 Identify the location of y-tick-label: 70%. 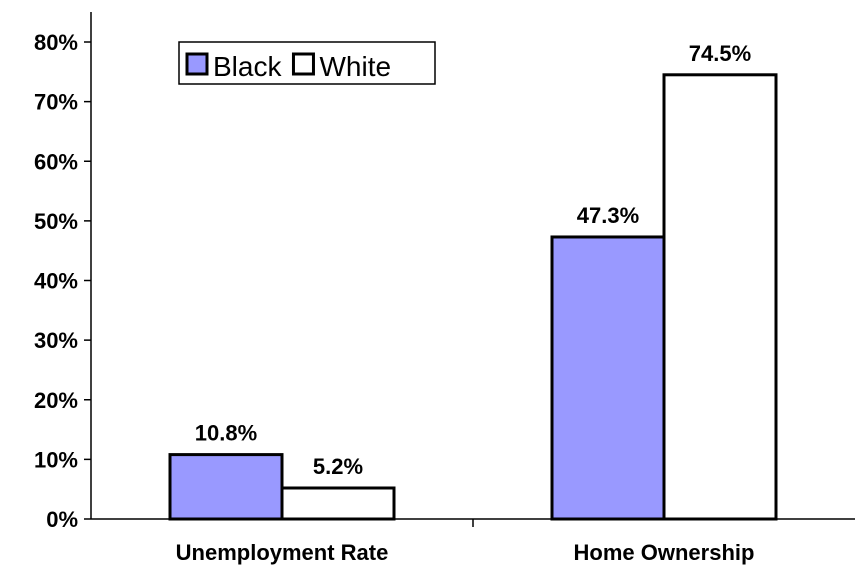
(56, 102).